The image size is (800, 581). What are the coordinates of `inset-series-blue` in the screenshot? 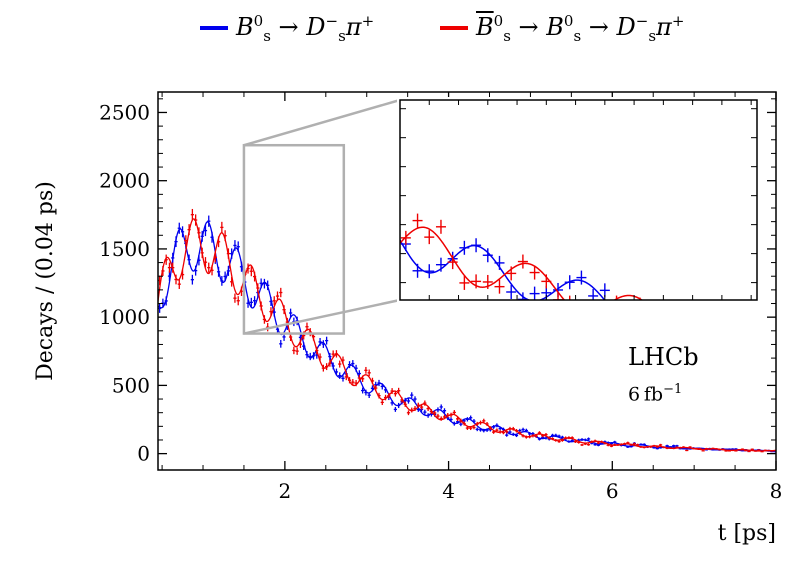 It's located at (505, 268).